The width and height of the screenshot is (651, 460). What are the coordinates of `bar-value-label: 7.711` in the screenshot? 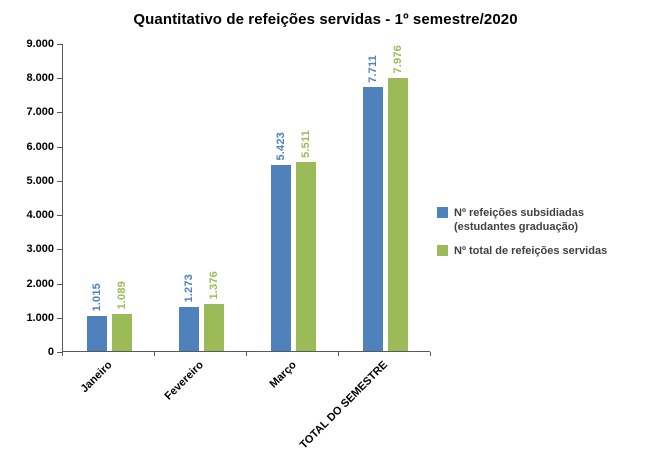 It's located at (373, 69).